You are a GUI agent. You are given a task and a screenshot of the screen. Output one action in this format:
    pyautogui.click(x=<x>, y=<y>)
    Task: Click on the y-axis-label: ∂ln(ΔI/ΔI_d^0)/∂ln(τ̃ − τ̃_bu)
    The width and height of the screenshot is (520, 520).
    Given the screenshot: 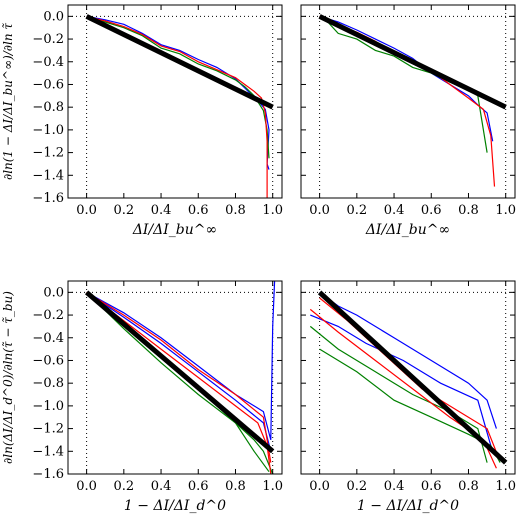 What is the action you would take?
    pyautogui.click(x=8, y=377)
    